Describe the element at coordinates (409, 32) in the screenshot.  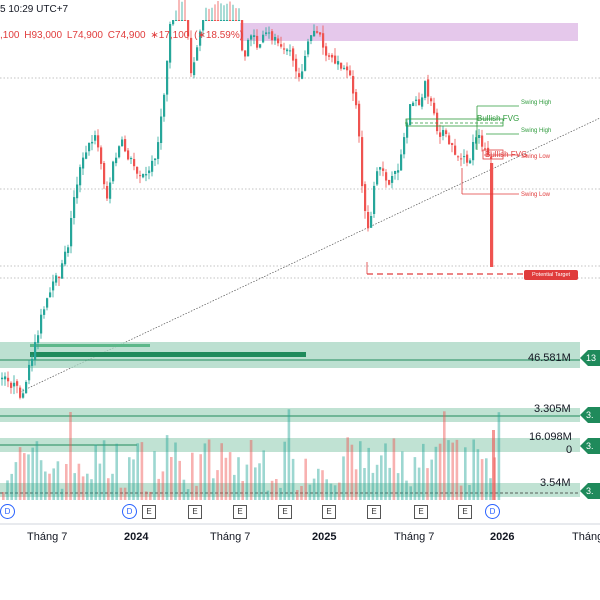
I see `fvg-zone-top` at that location.